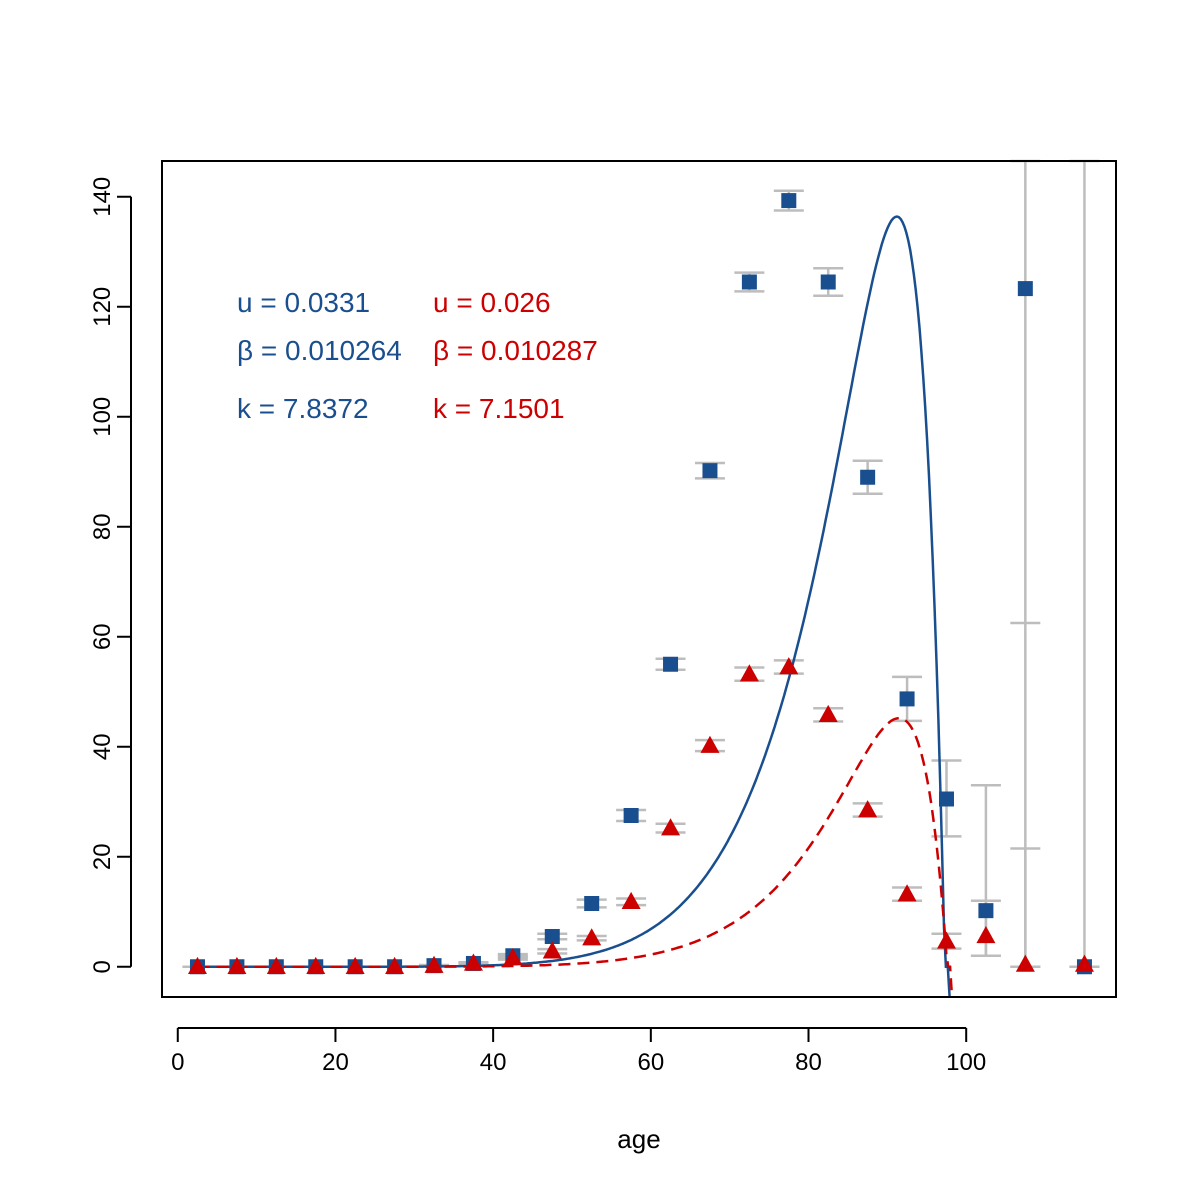  I want to click on annotation-blue-beta: β = 0.010264, so click(319, 350).